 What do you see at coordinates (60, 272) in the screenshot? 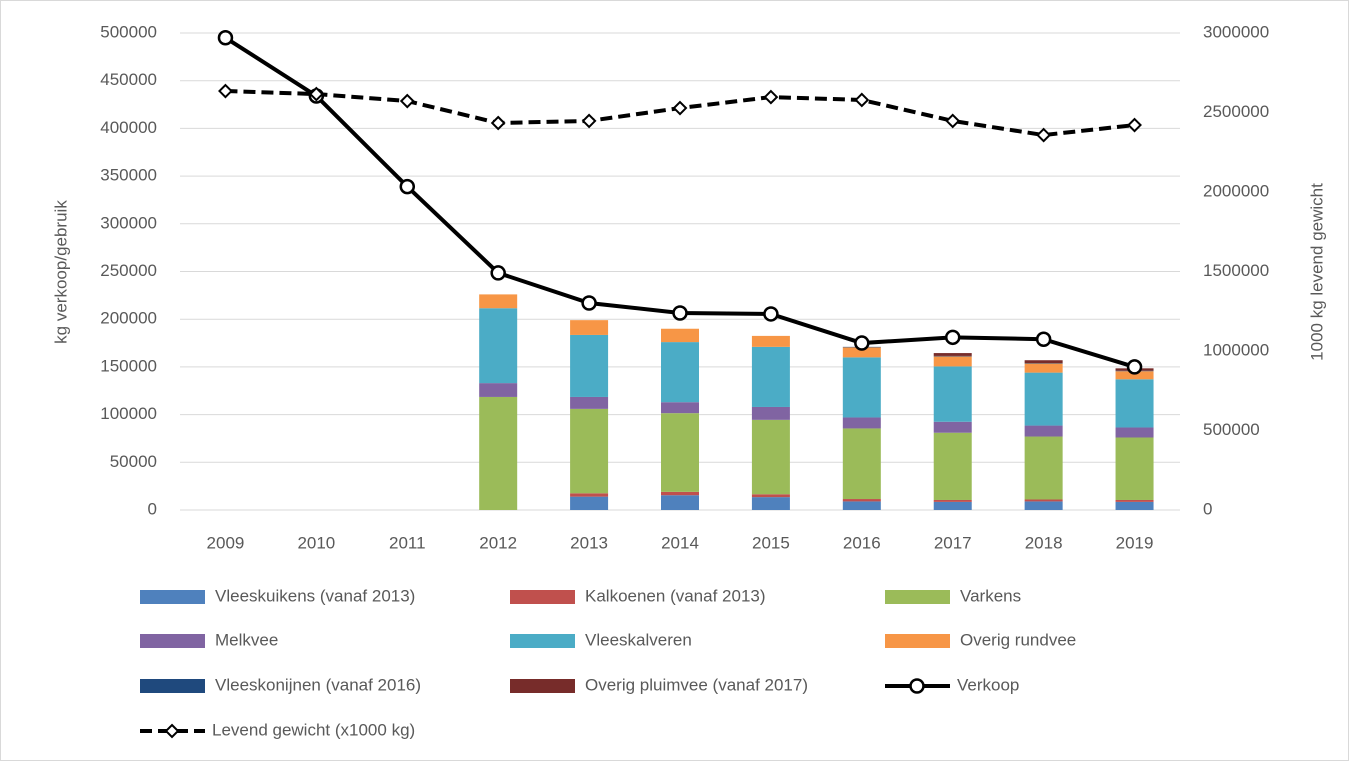
I see `y-axis-title: kg verkoop/gebruik` at bounding box center [60, 272].